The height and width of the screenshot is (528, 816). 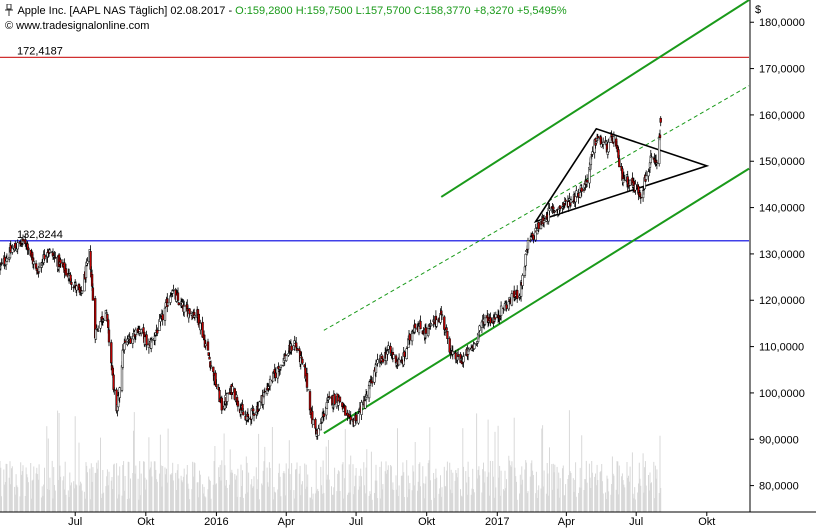 I want to click on pin-icon, so click(x=9, y=9).